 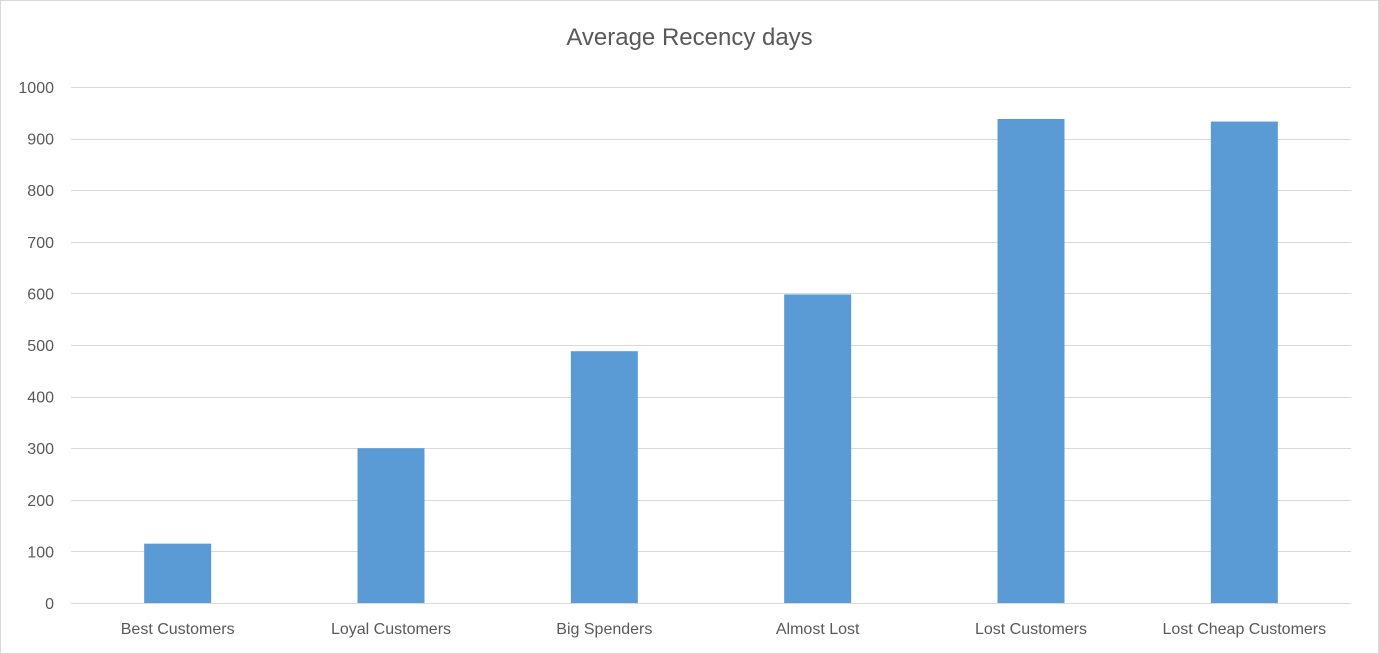 I want to click on chart-title: Average Recency days, so click(x=689, y=37).